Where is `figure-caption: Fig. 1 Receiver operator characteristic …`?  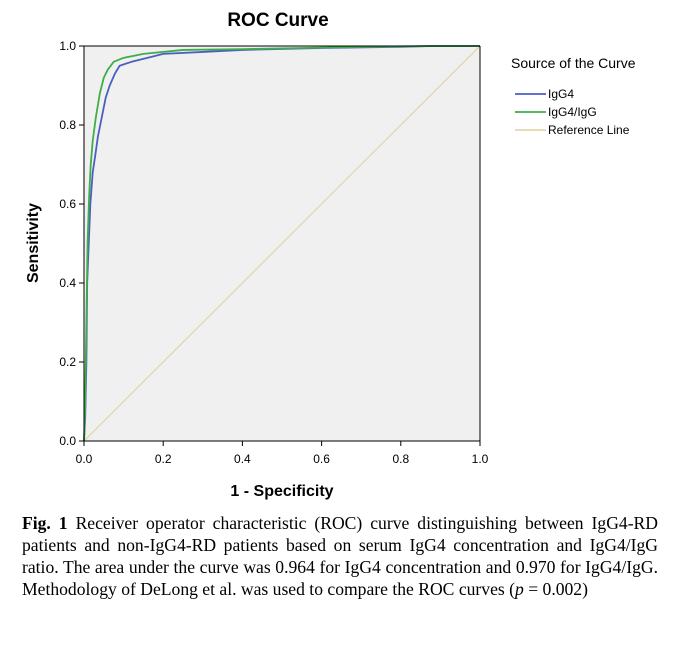
figure-caption: Fig. 1 Receiver operator characteristic … is located at coordinates (340, 556).